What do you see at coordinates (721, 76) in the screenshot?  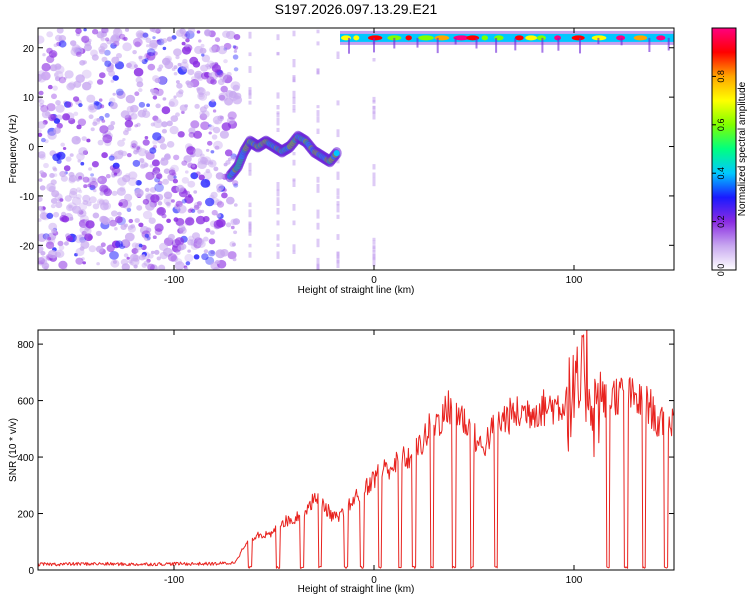 I see `colorbar-tick-label: 0.8` at bounding box center [721, 76].